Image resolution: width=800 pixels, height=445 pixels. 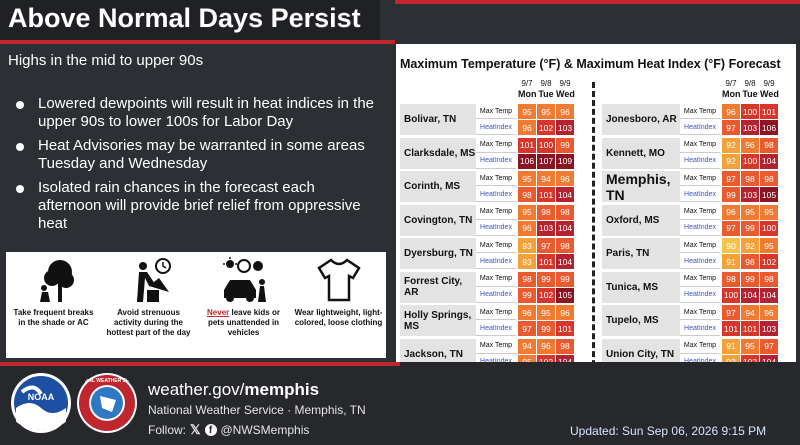 I want to click on website-link: weather.gov/memphis, so click(x=234, y=389).